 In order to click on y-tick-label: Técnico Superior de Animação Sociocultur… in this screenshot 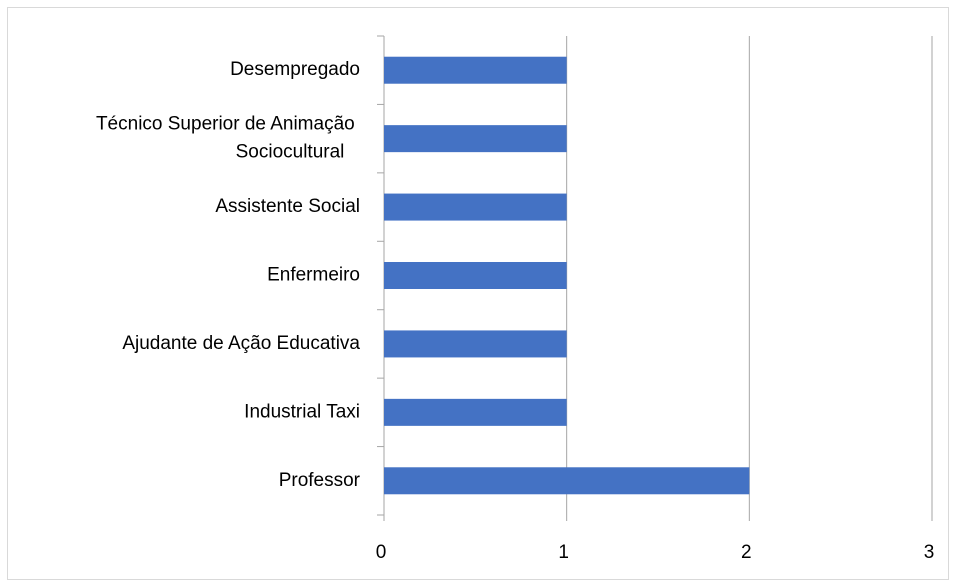, I will do `click(228, 138)`.